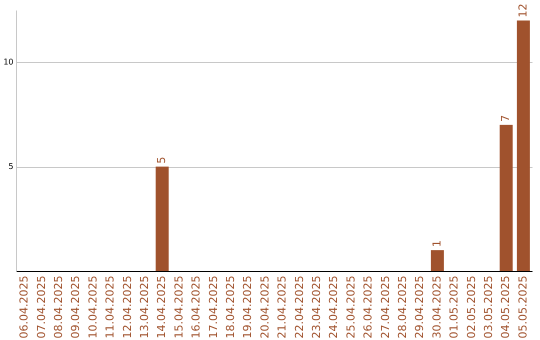 Image resolution: width=540 pixels, height=340 pixels. I want to click on x-tick-label: 17.04.2025, so click(213, 307).